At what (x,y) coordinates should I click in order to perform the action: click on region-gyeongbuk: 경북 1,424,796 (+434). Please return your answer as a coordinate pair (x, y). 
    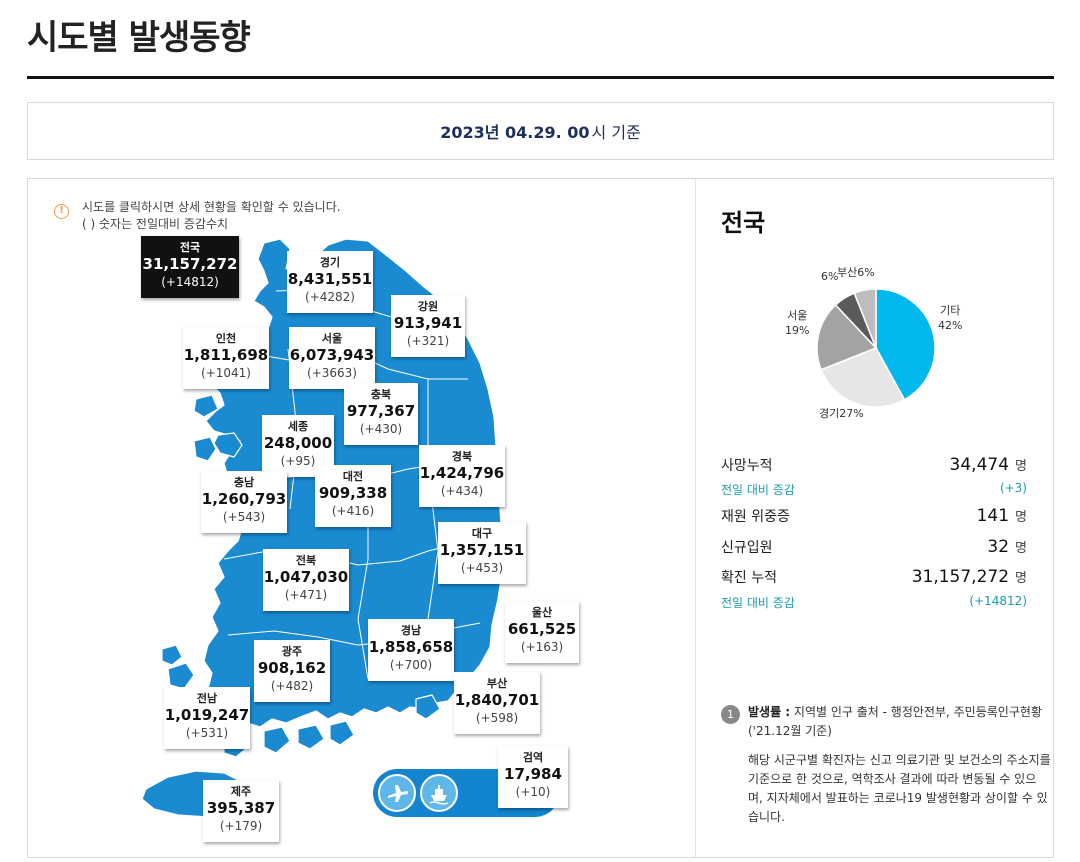
    Looking at the image, I should click on (462, 476).